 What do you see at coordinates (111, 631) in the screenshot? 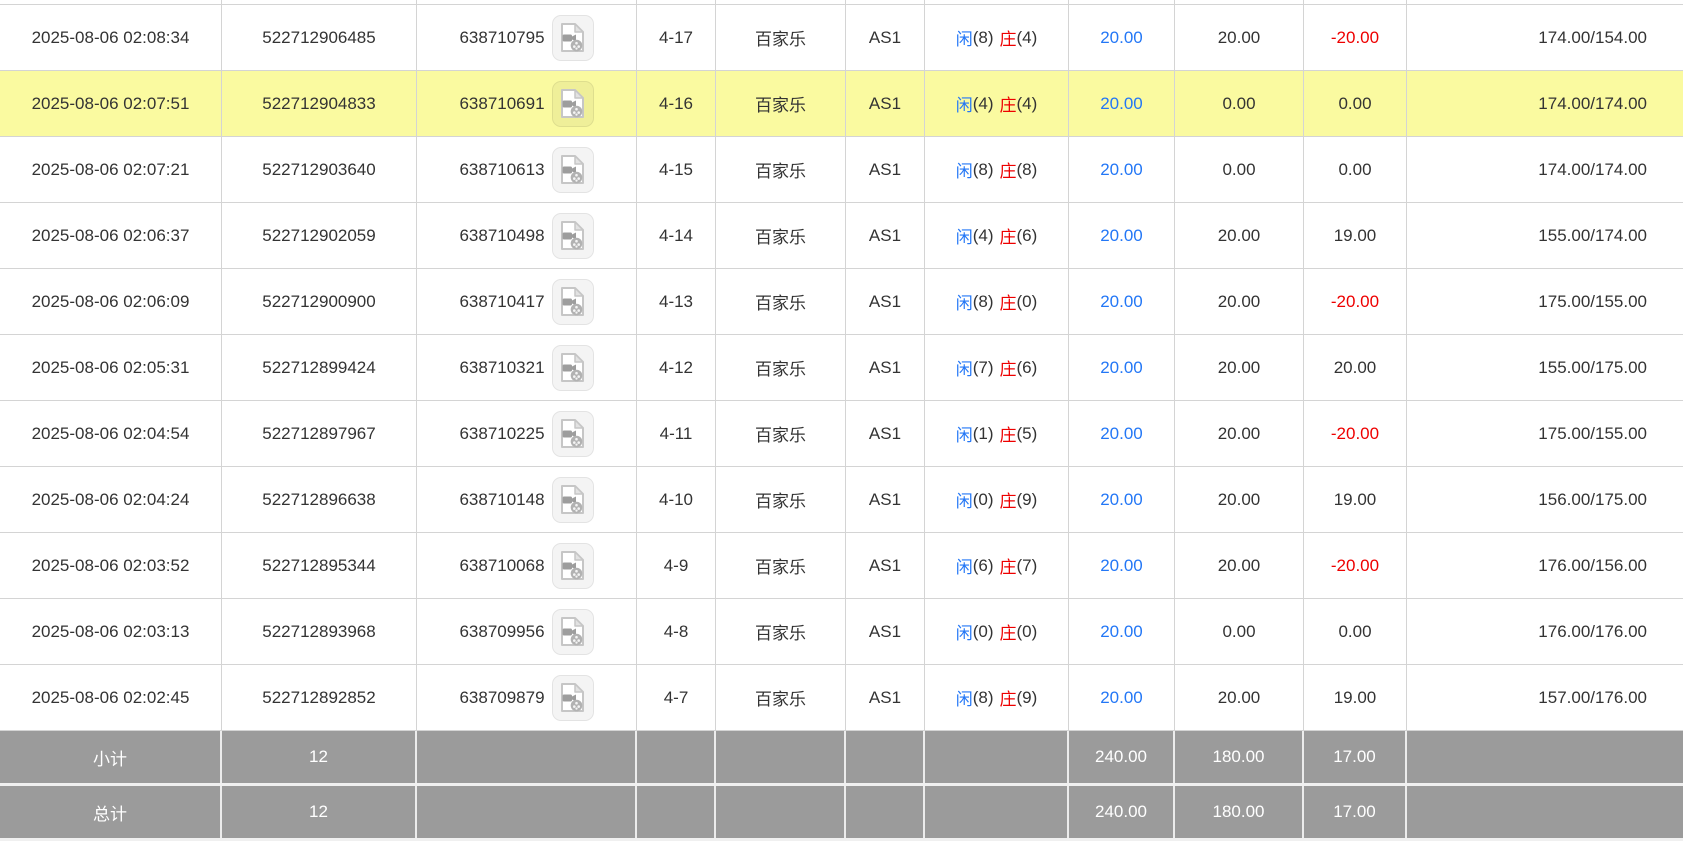
I see `bet-time: 2025-08-06 02:03:13` at bounding box center [111, 631].